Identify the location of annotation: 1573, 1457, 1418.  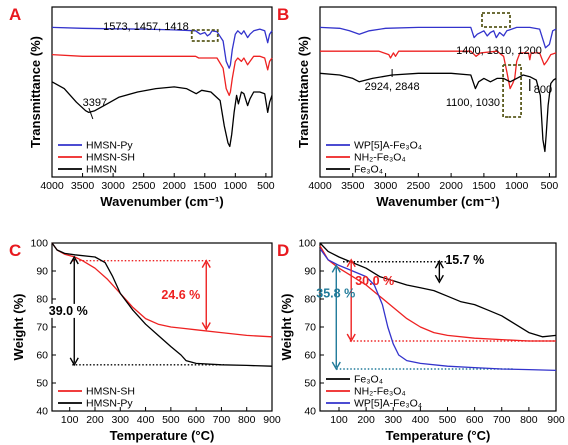
(146, 27).